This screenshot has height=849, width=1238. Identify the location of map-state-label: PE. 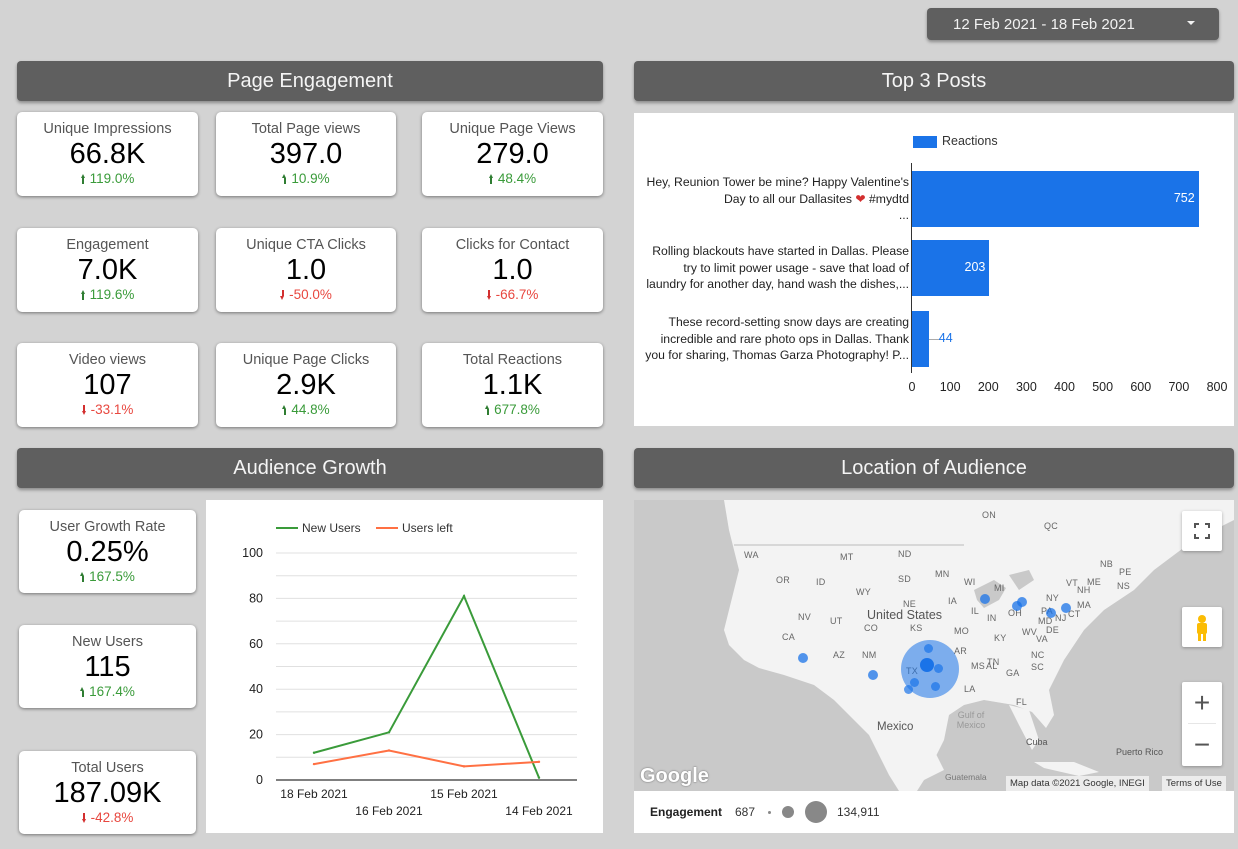
(1125, 572).